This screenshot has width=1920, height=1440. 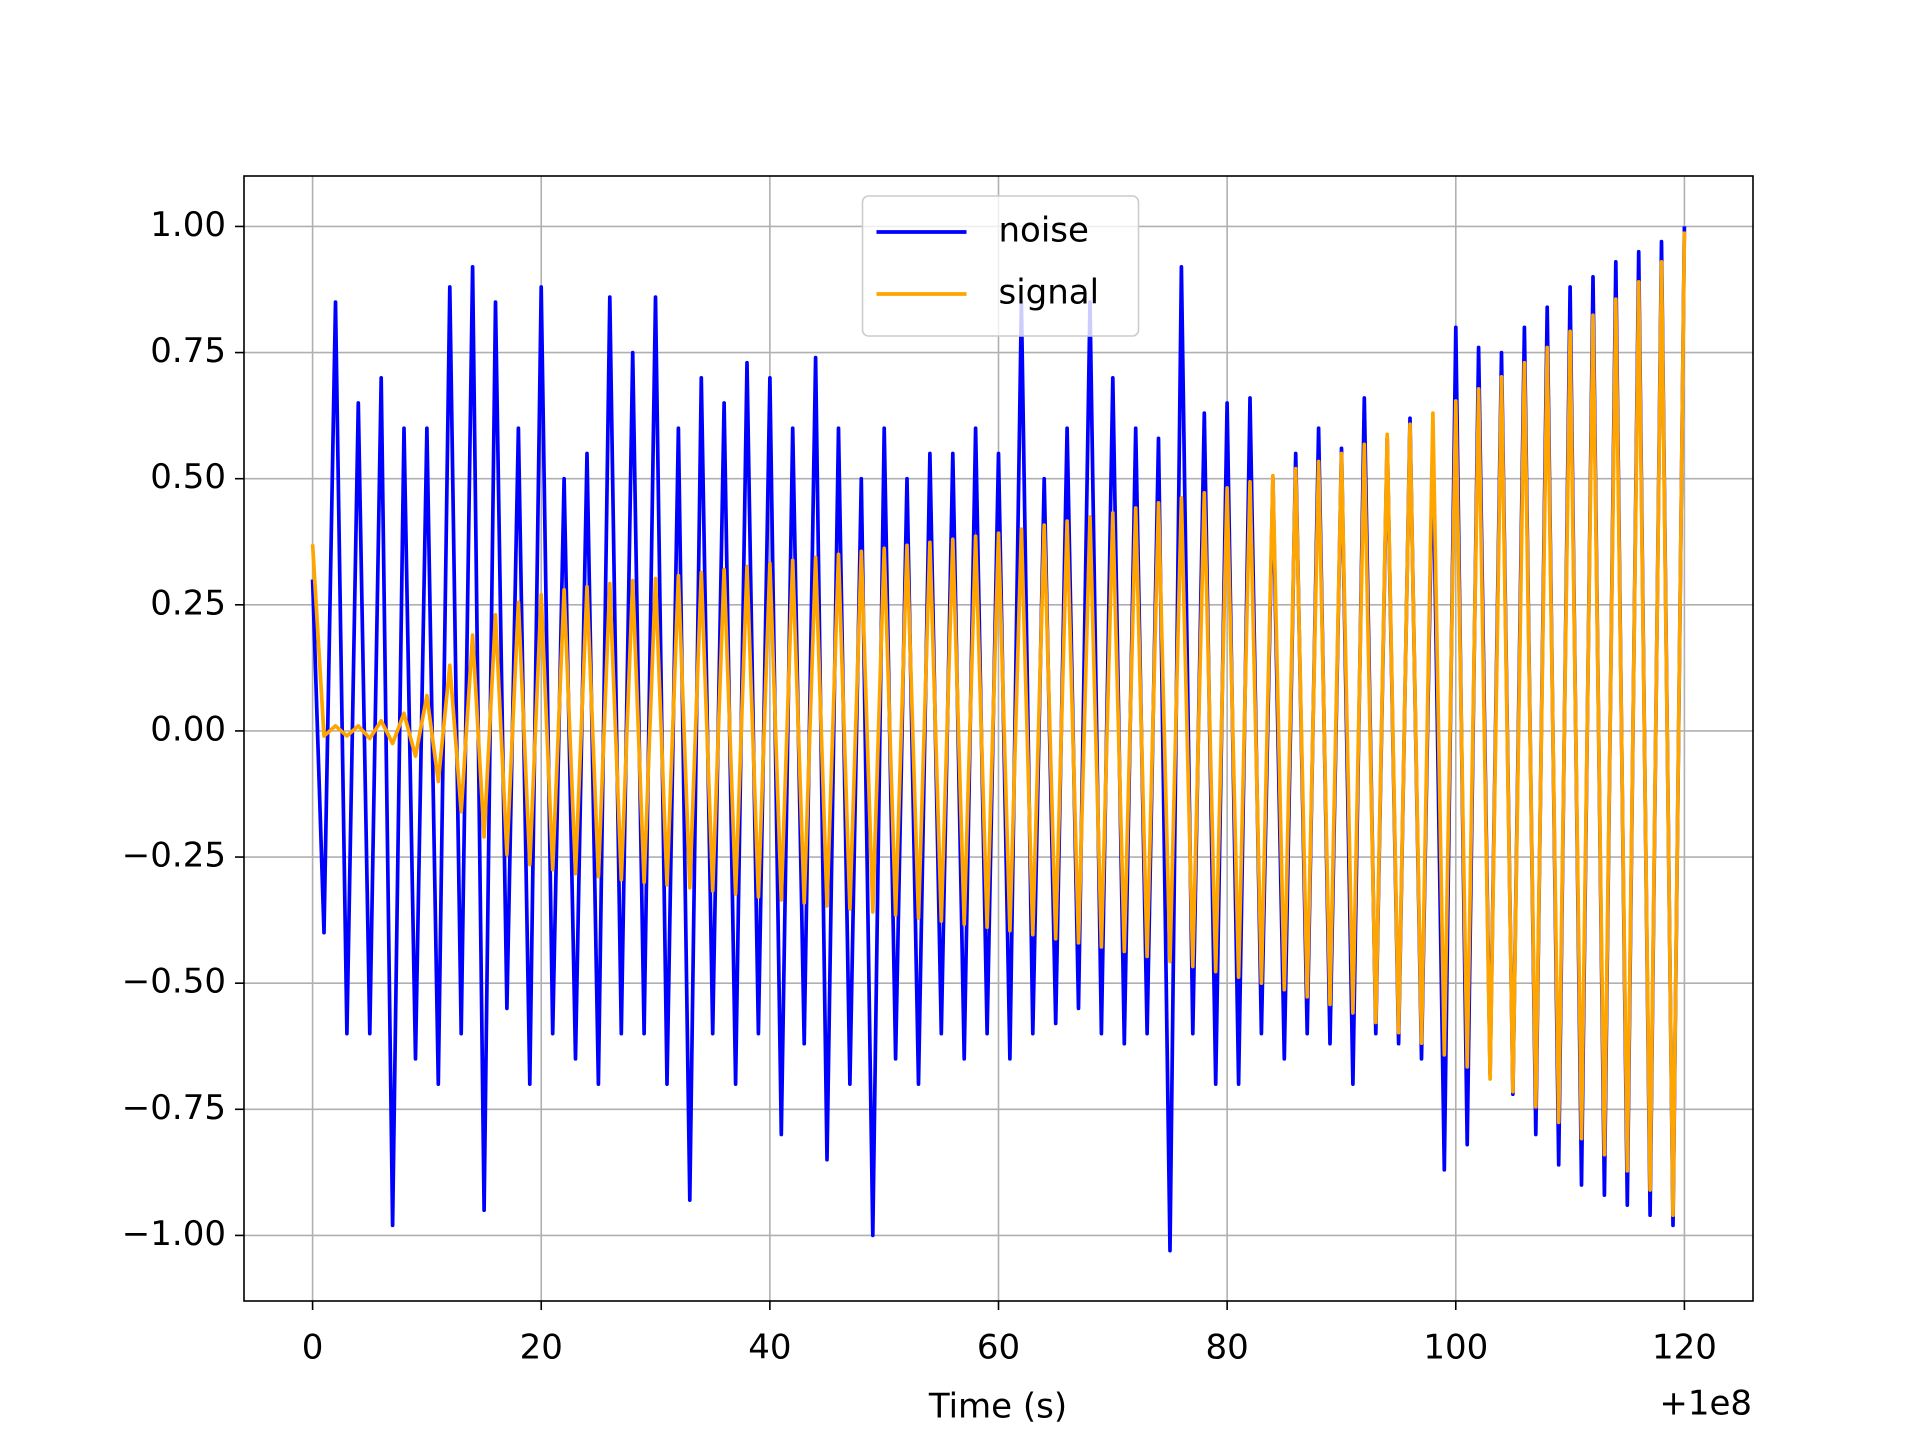 I want to click on x-axis-label: Time (s), so click(x=997, y=1407).